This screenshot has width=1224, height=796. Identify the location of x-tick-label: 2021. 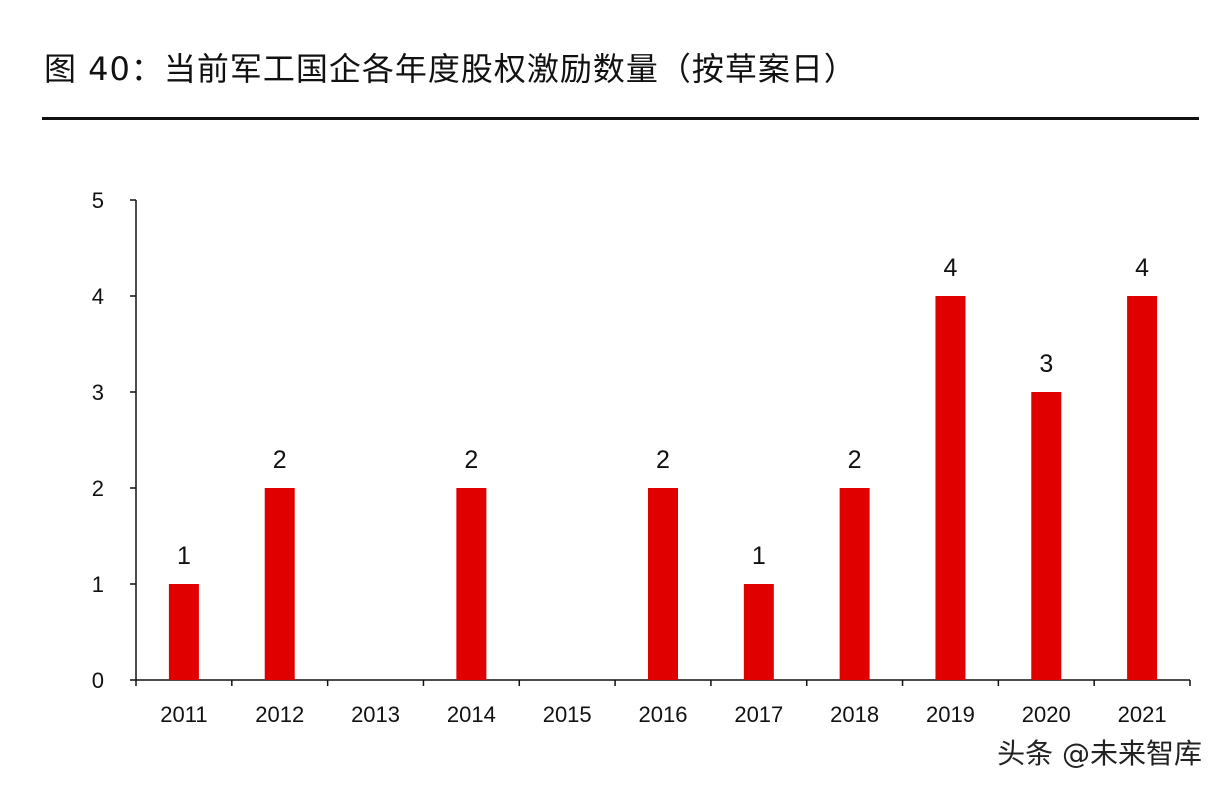
(1142, 714).